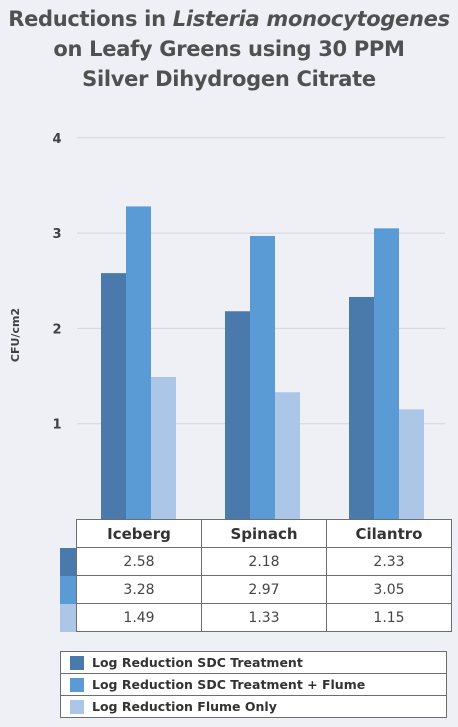 The height and width of the screenshot is (727, 458). I want to click on y-tick-label: 3, so click(56, 234).